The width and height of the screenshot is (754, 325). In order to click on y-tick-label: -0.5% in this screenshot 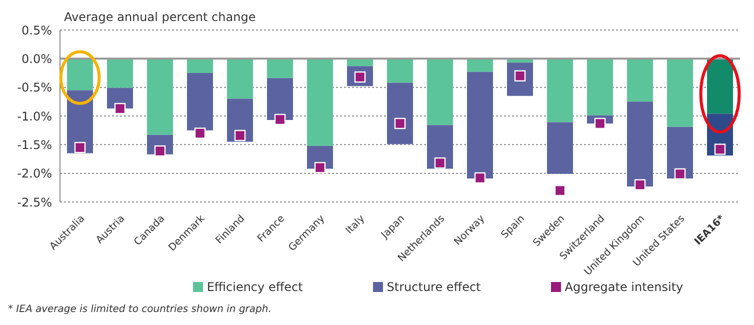, I will do `click(34, 87)`.